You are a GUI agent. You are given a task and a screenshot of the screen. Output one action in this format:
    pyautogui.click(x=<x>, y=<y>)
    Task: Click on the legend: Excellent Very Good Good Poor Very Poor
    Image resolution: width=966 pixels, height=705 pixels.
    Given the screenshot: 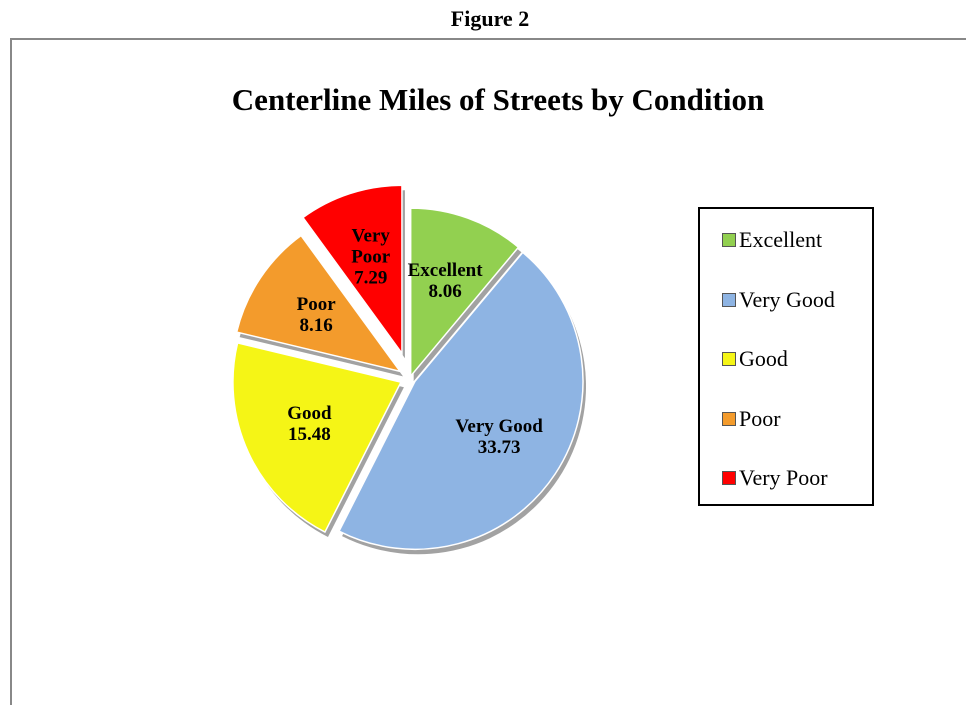 What is the action you would take?
    pyautogui.click(x=786, y=356)
    